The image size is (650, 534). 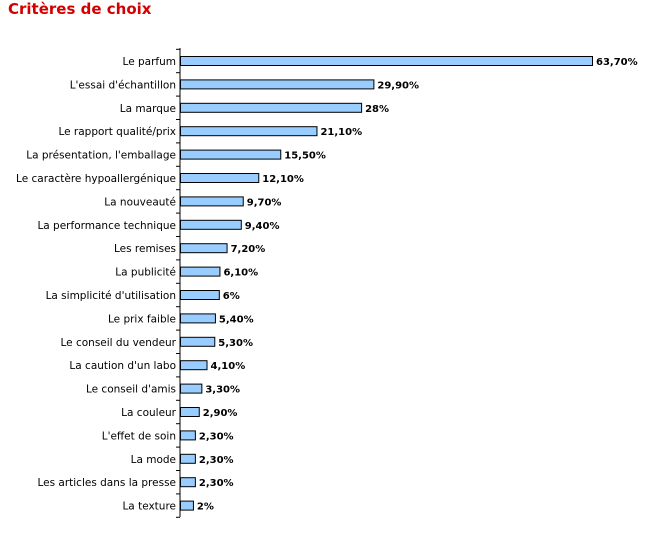 What do you see at coordinates (140, 202) in the screenshot?
I see `category-label: La nouveauté` at bounding box center [140, 202].